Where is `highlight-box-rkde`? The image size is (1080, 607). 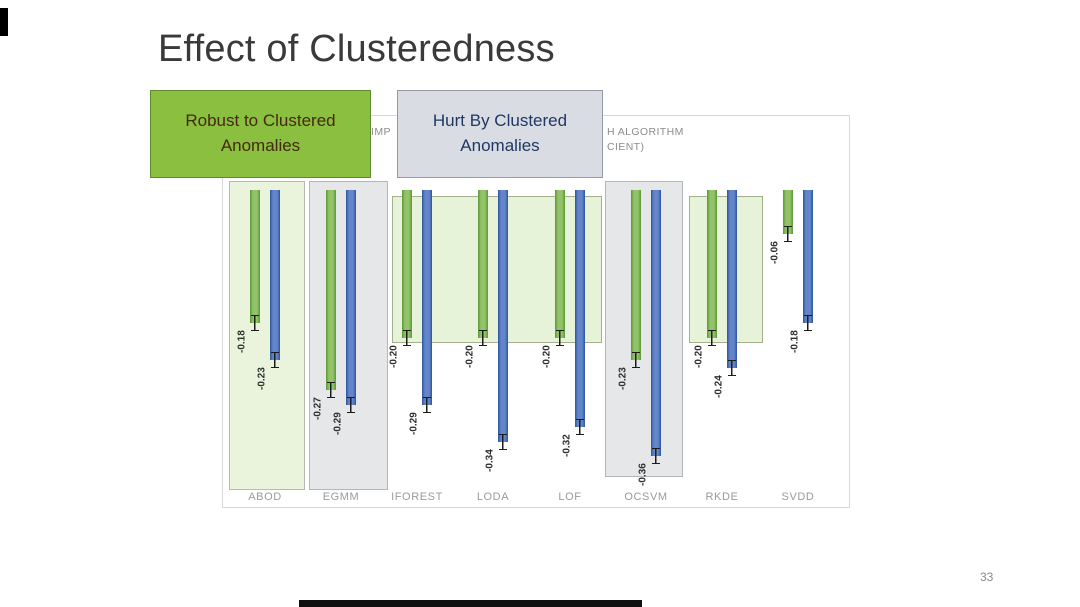
highlight-box-rkde is located at coordinates (726, 269).